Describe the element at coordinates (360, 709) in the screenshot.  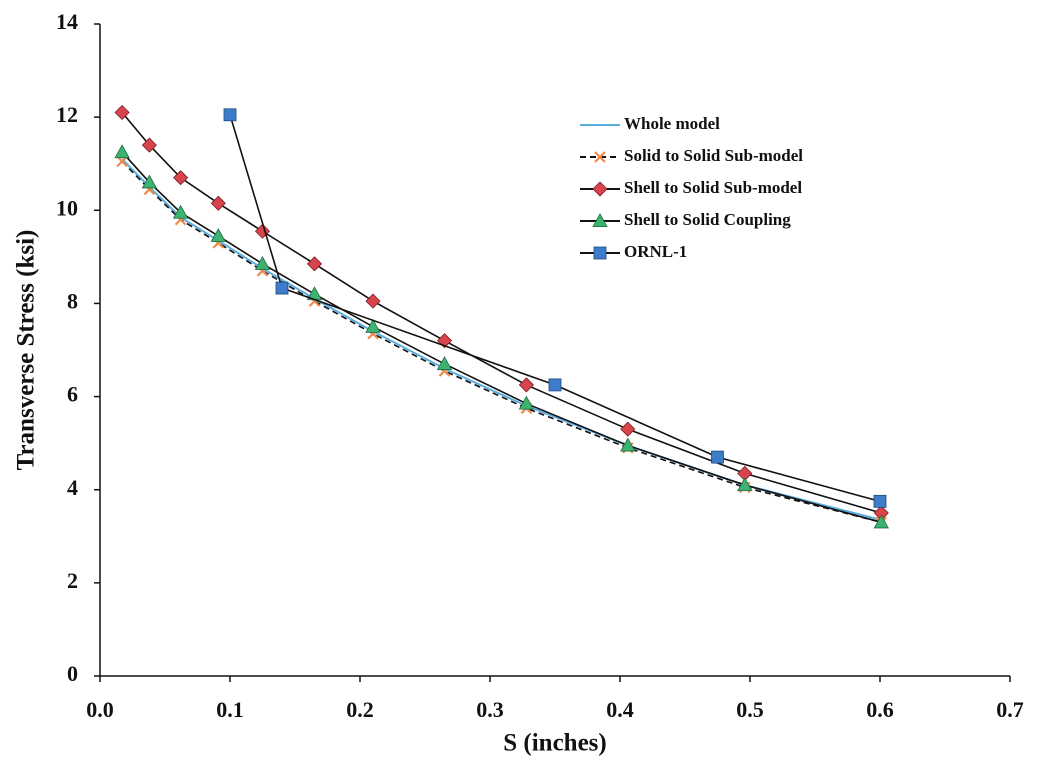
I see `x-tick-label: 0.2` at that location.